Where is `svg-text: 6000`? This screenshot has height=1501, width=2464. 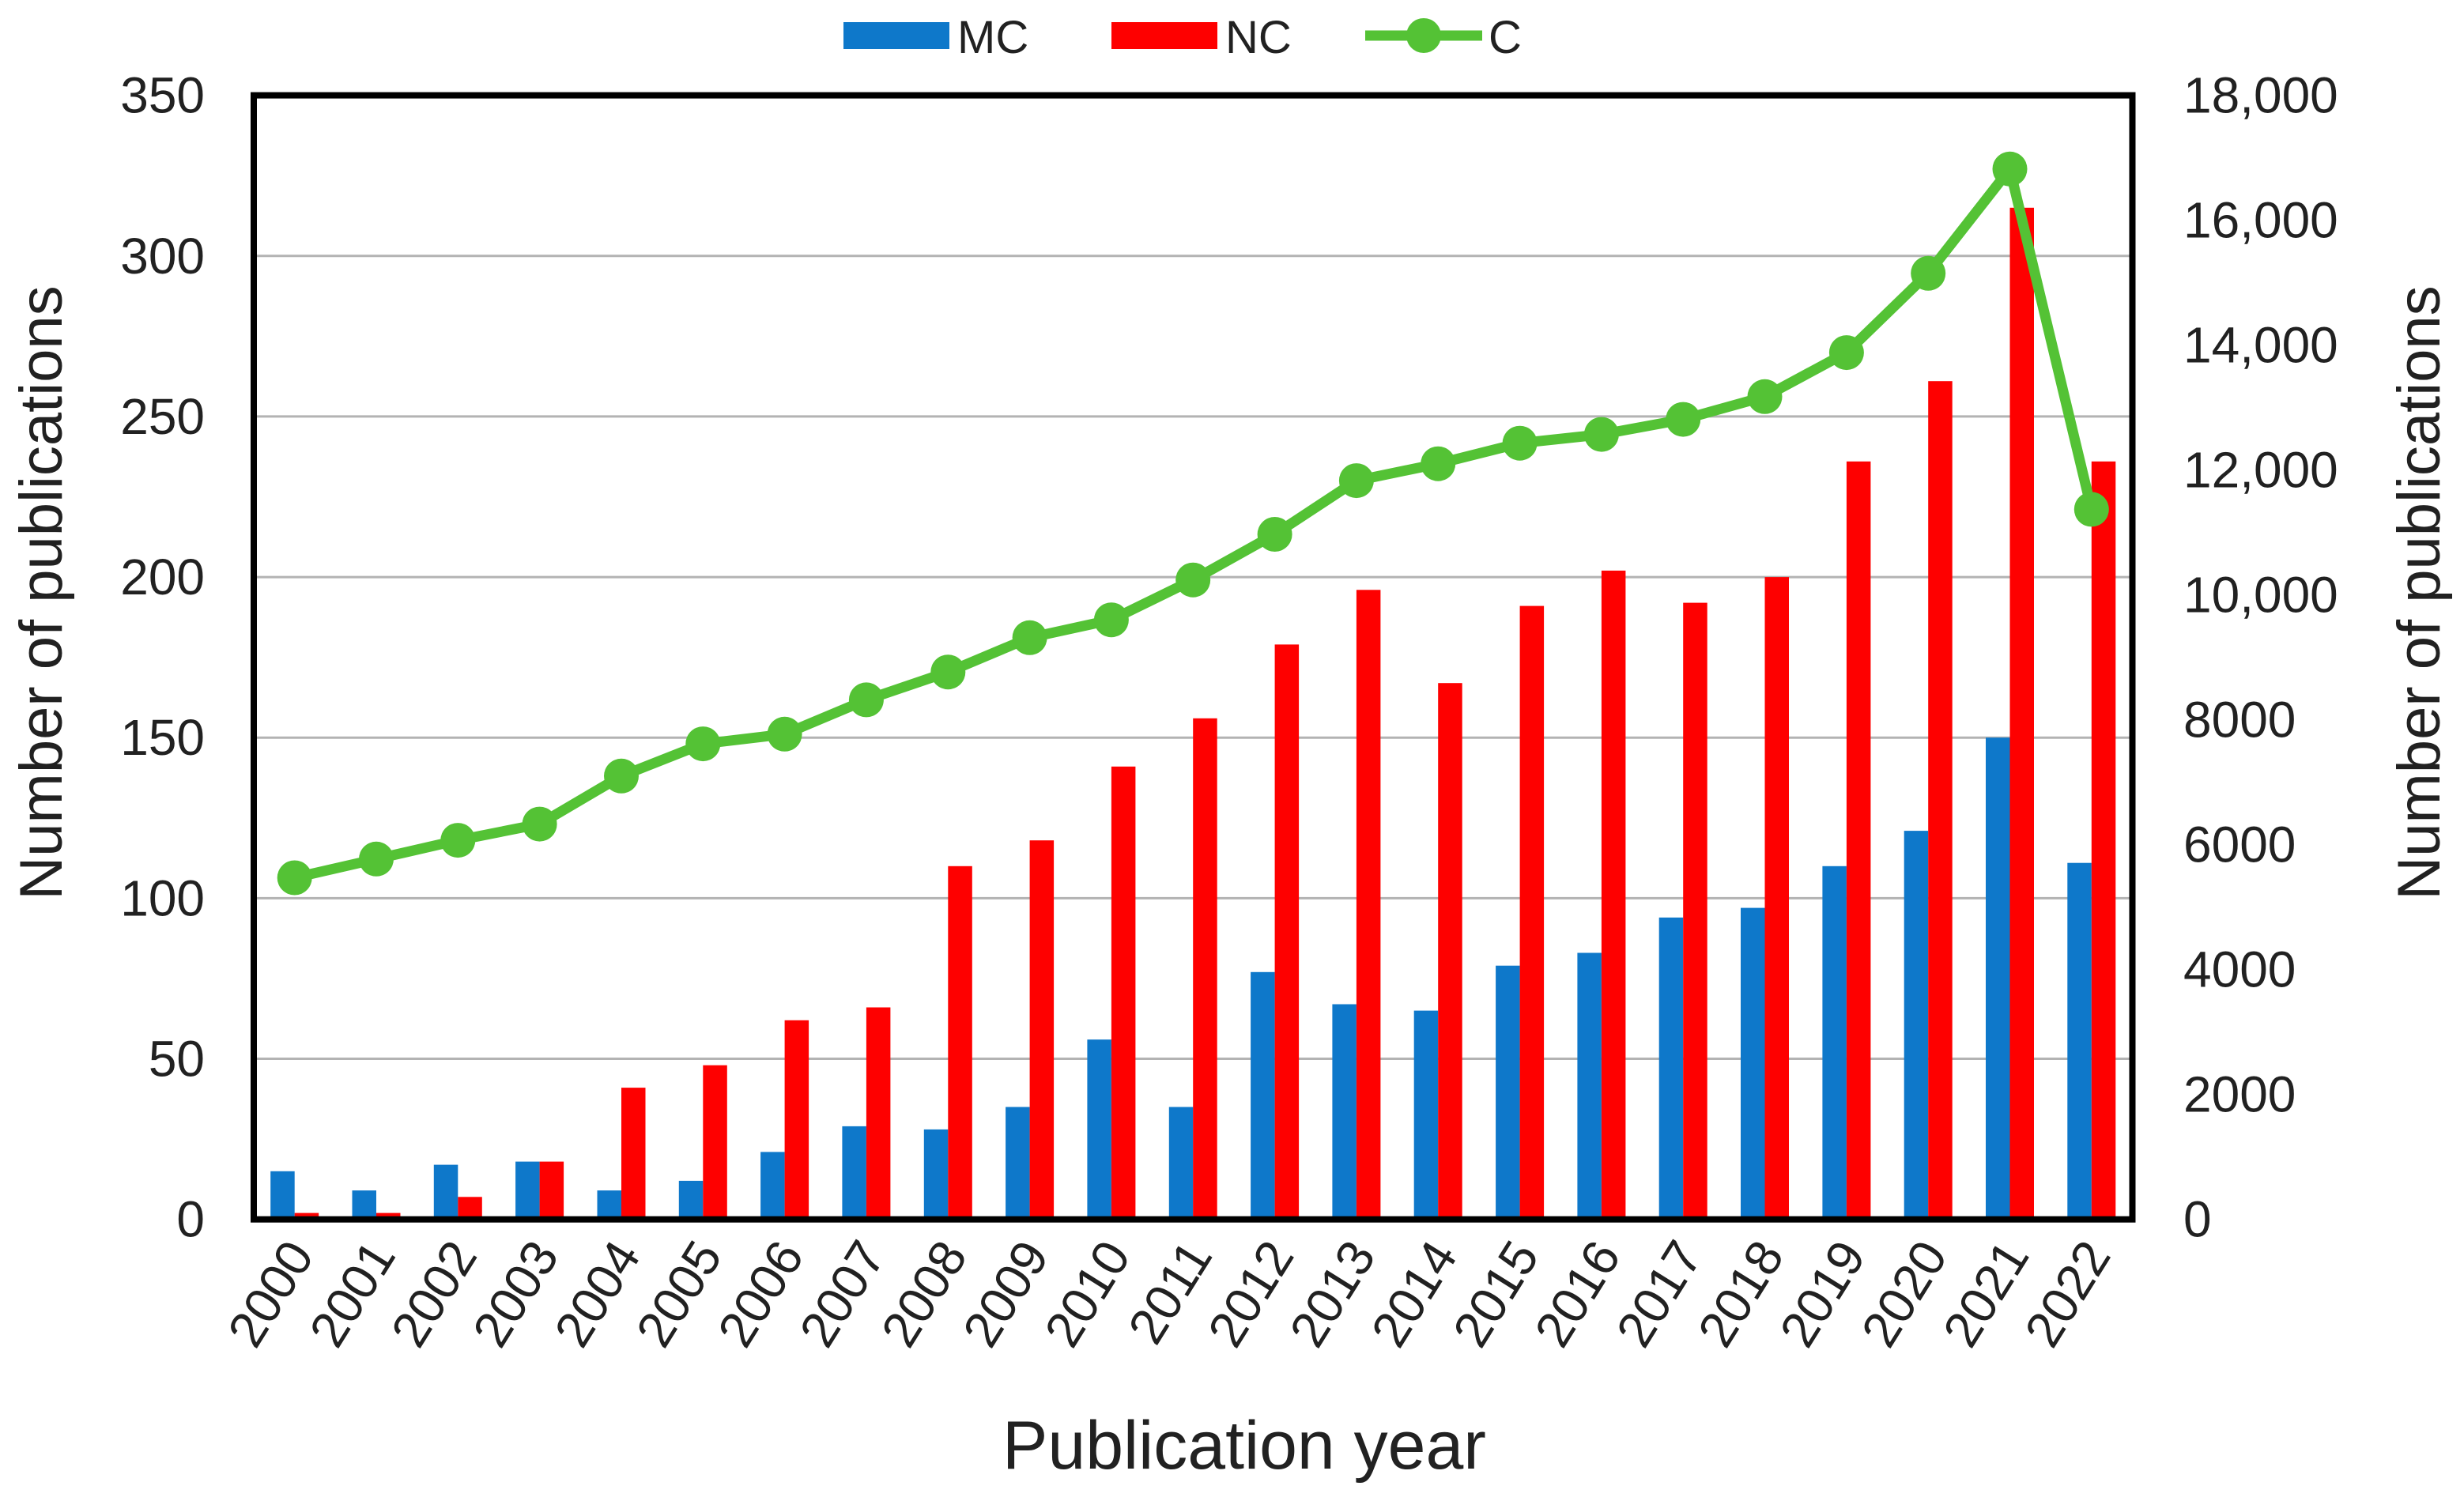
svg-text: 6000 is located at coordinates (2239, 844).